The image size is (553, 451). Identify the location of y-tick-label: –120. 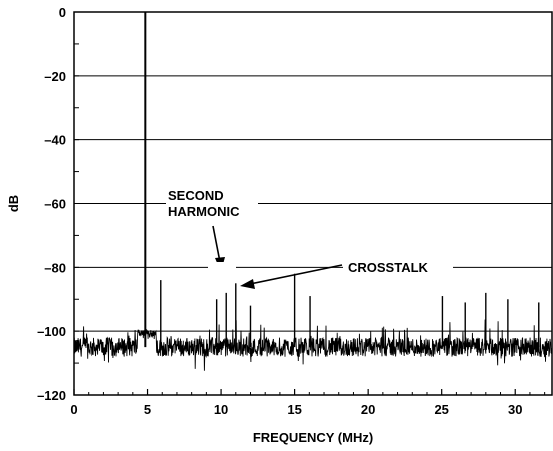
(51, 395).